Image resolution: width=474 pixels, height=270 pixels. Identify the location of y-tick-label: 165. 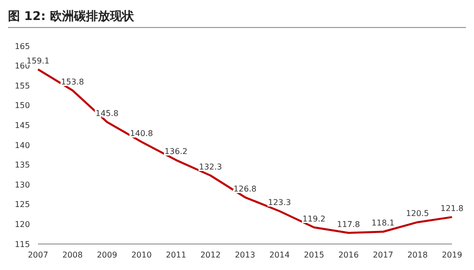
(22, 46).